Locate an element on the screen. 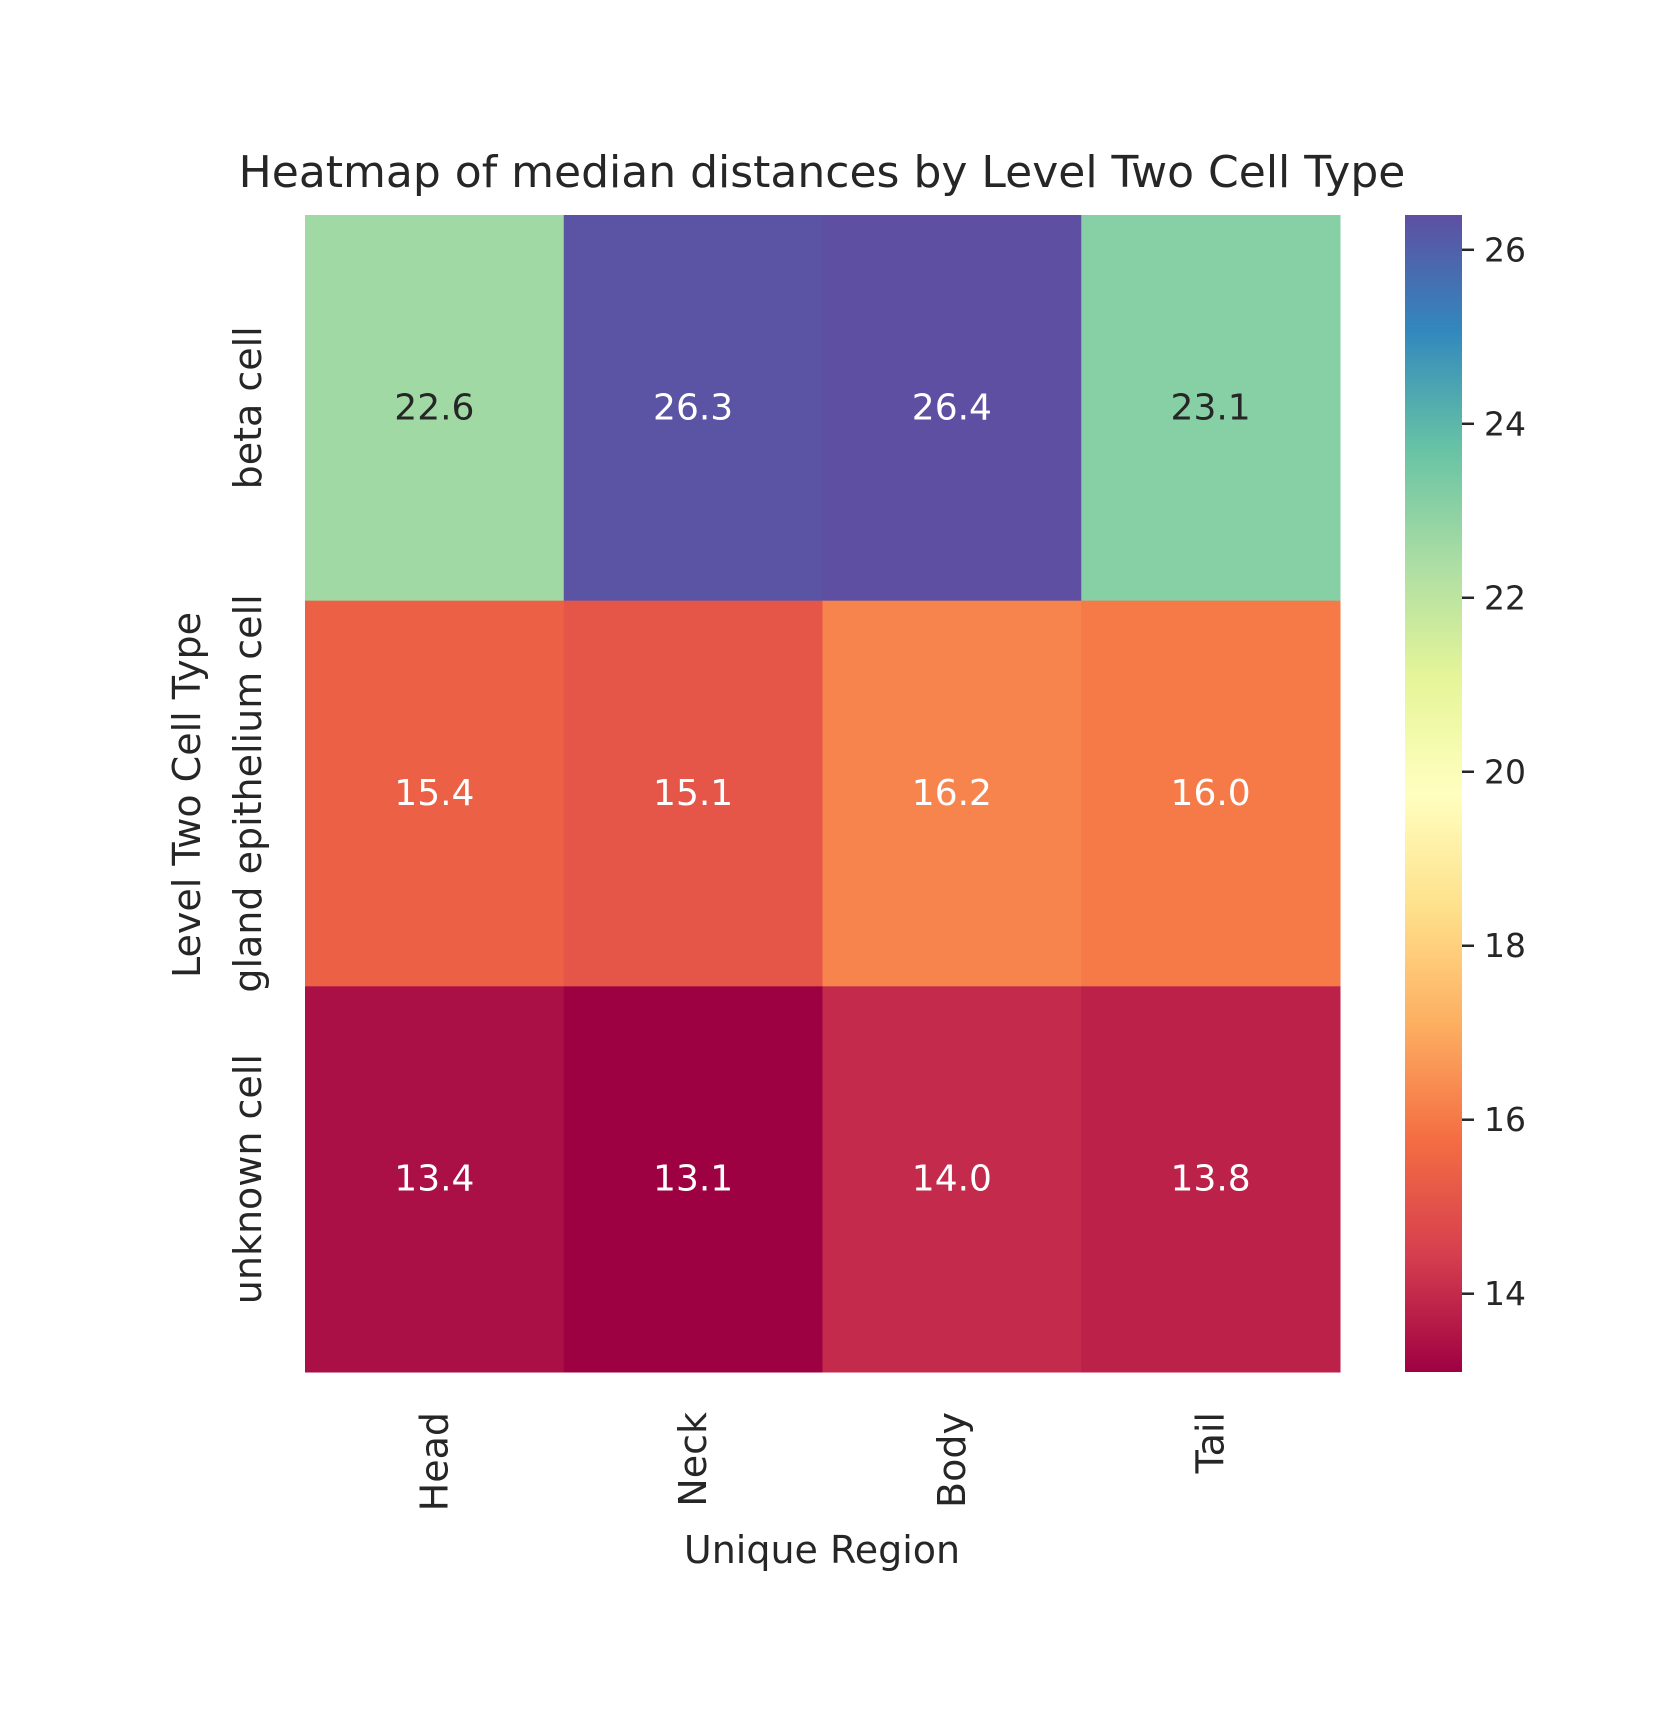 Image resolution: width=1677 pixels, height=1713 pixels. cell-value-label: 23.1 is located at coordinates (1211, 407).